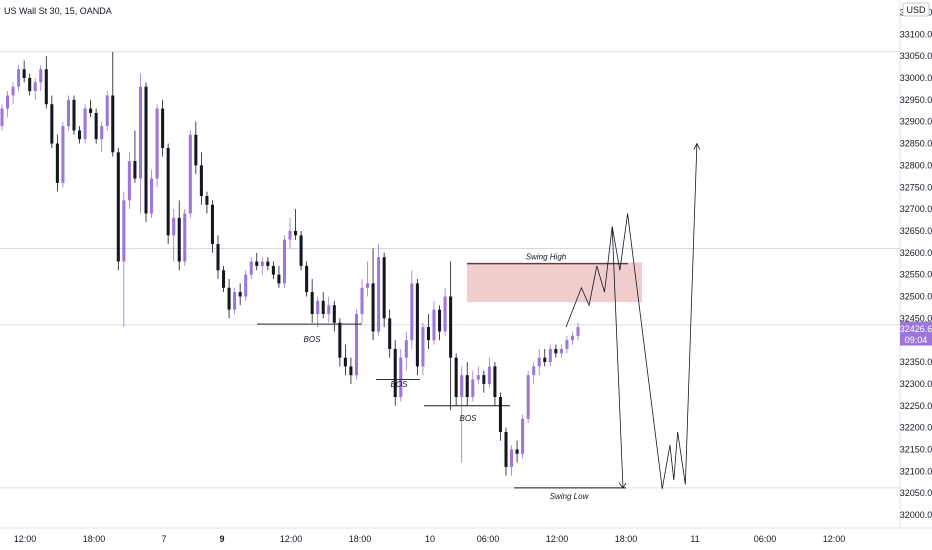 The image size is (932, 550). What do you see at coordinates (916, 187) in the screenshot?
I see `price-tick-label: 32750.0` at bounding box center [916, 187].